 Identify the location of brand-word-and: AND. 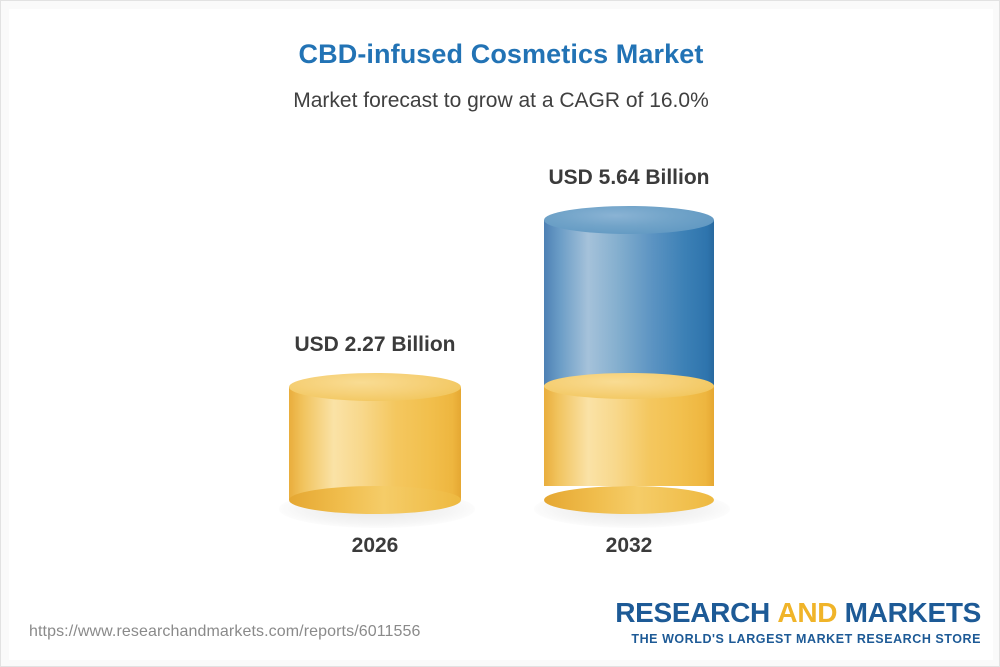
(807, 612).